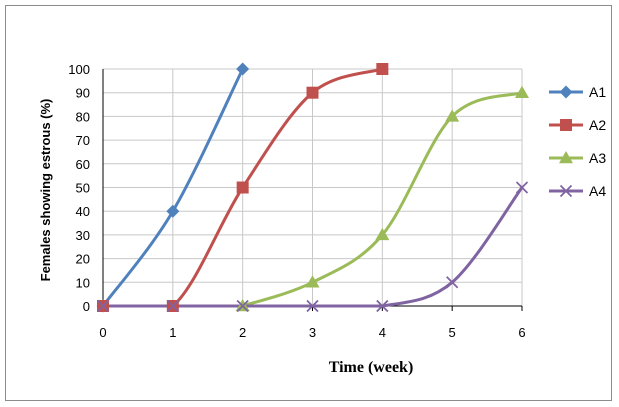  I want to click on y-tick-label: 0, so click(86, 306).